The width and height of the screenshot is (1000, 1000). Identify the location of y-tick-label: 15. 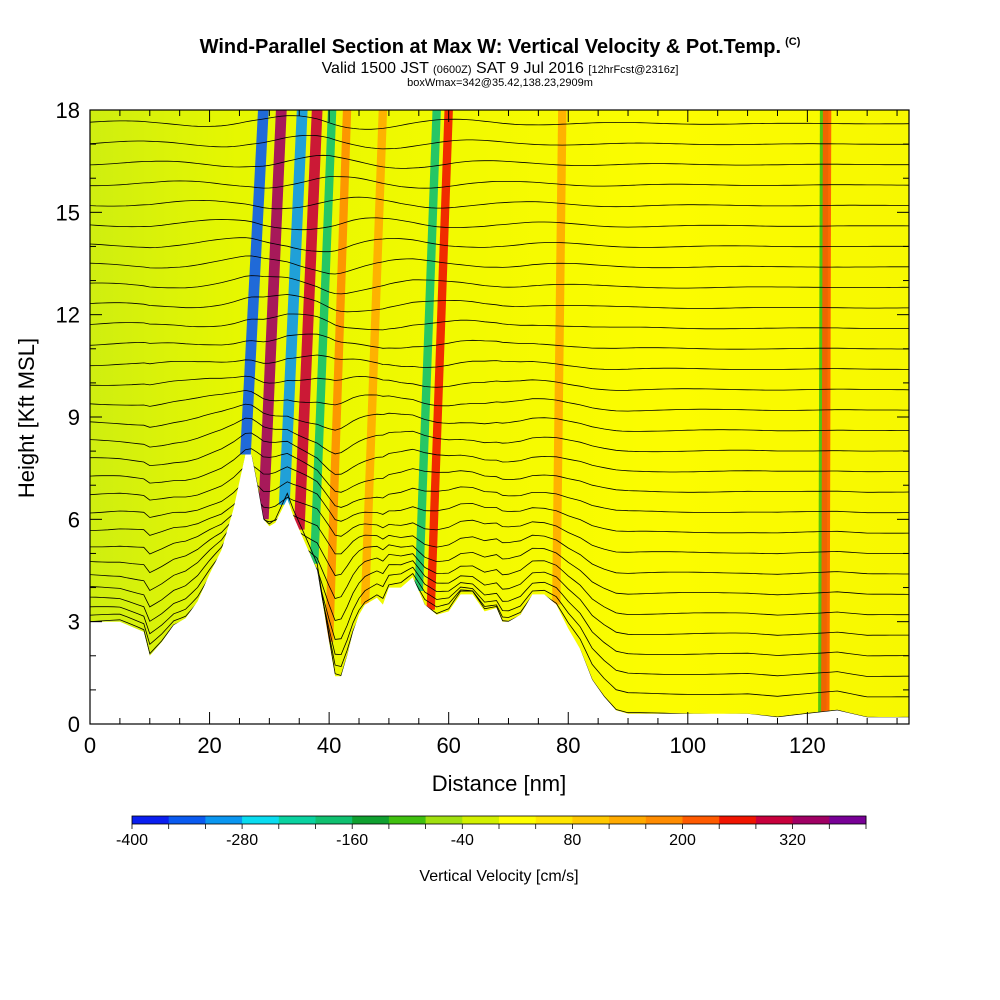
(68, 212).